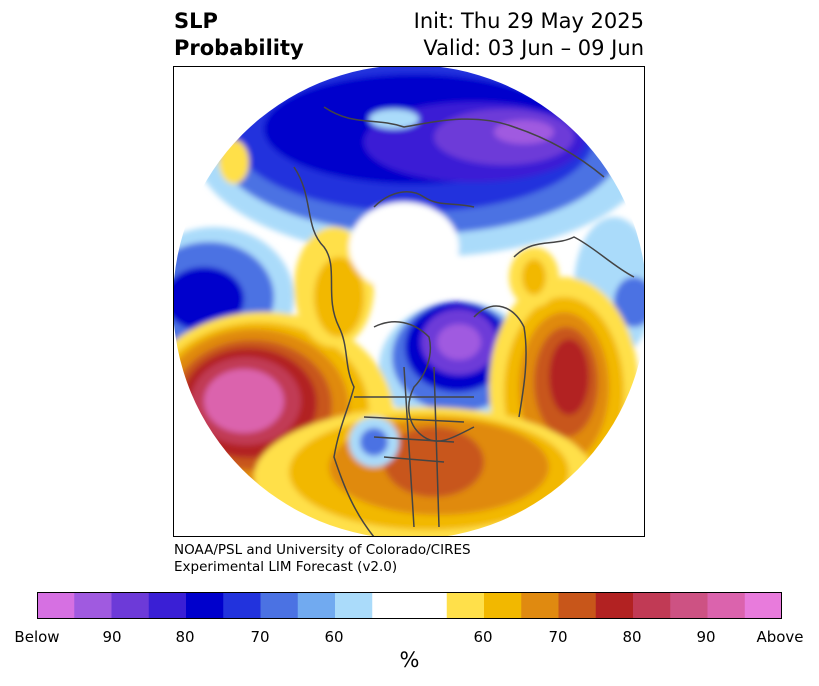  I want to click on tick-above-90: 90, so click(706, 637).